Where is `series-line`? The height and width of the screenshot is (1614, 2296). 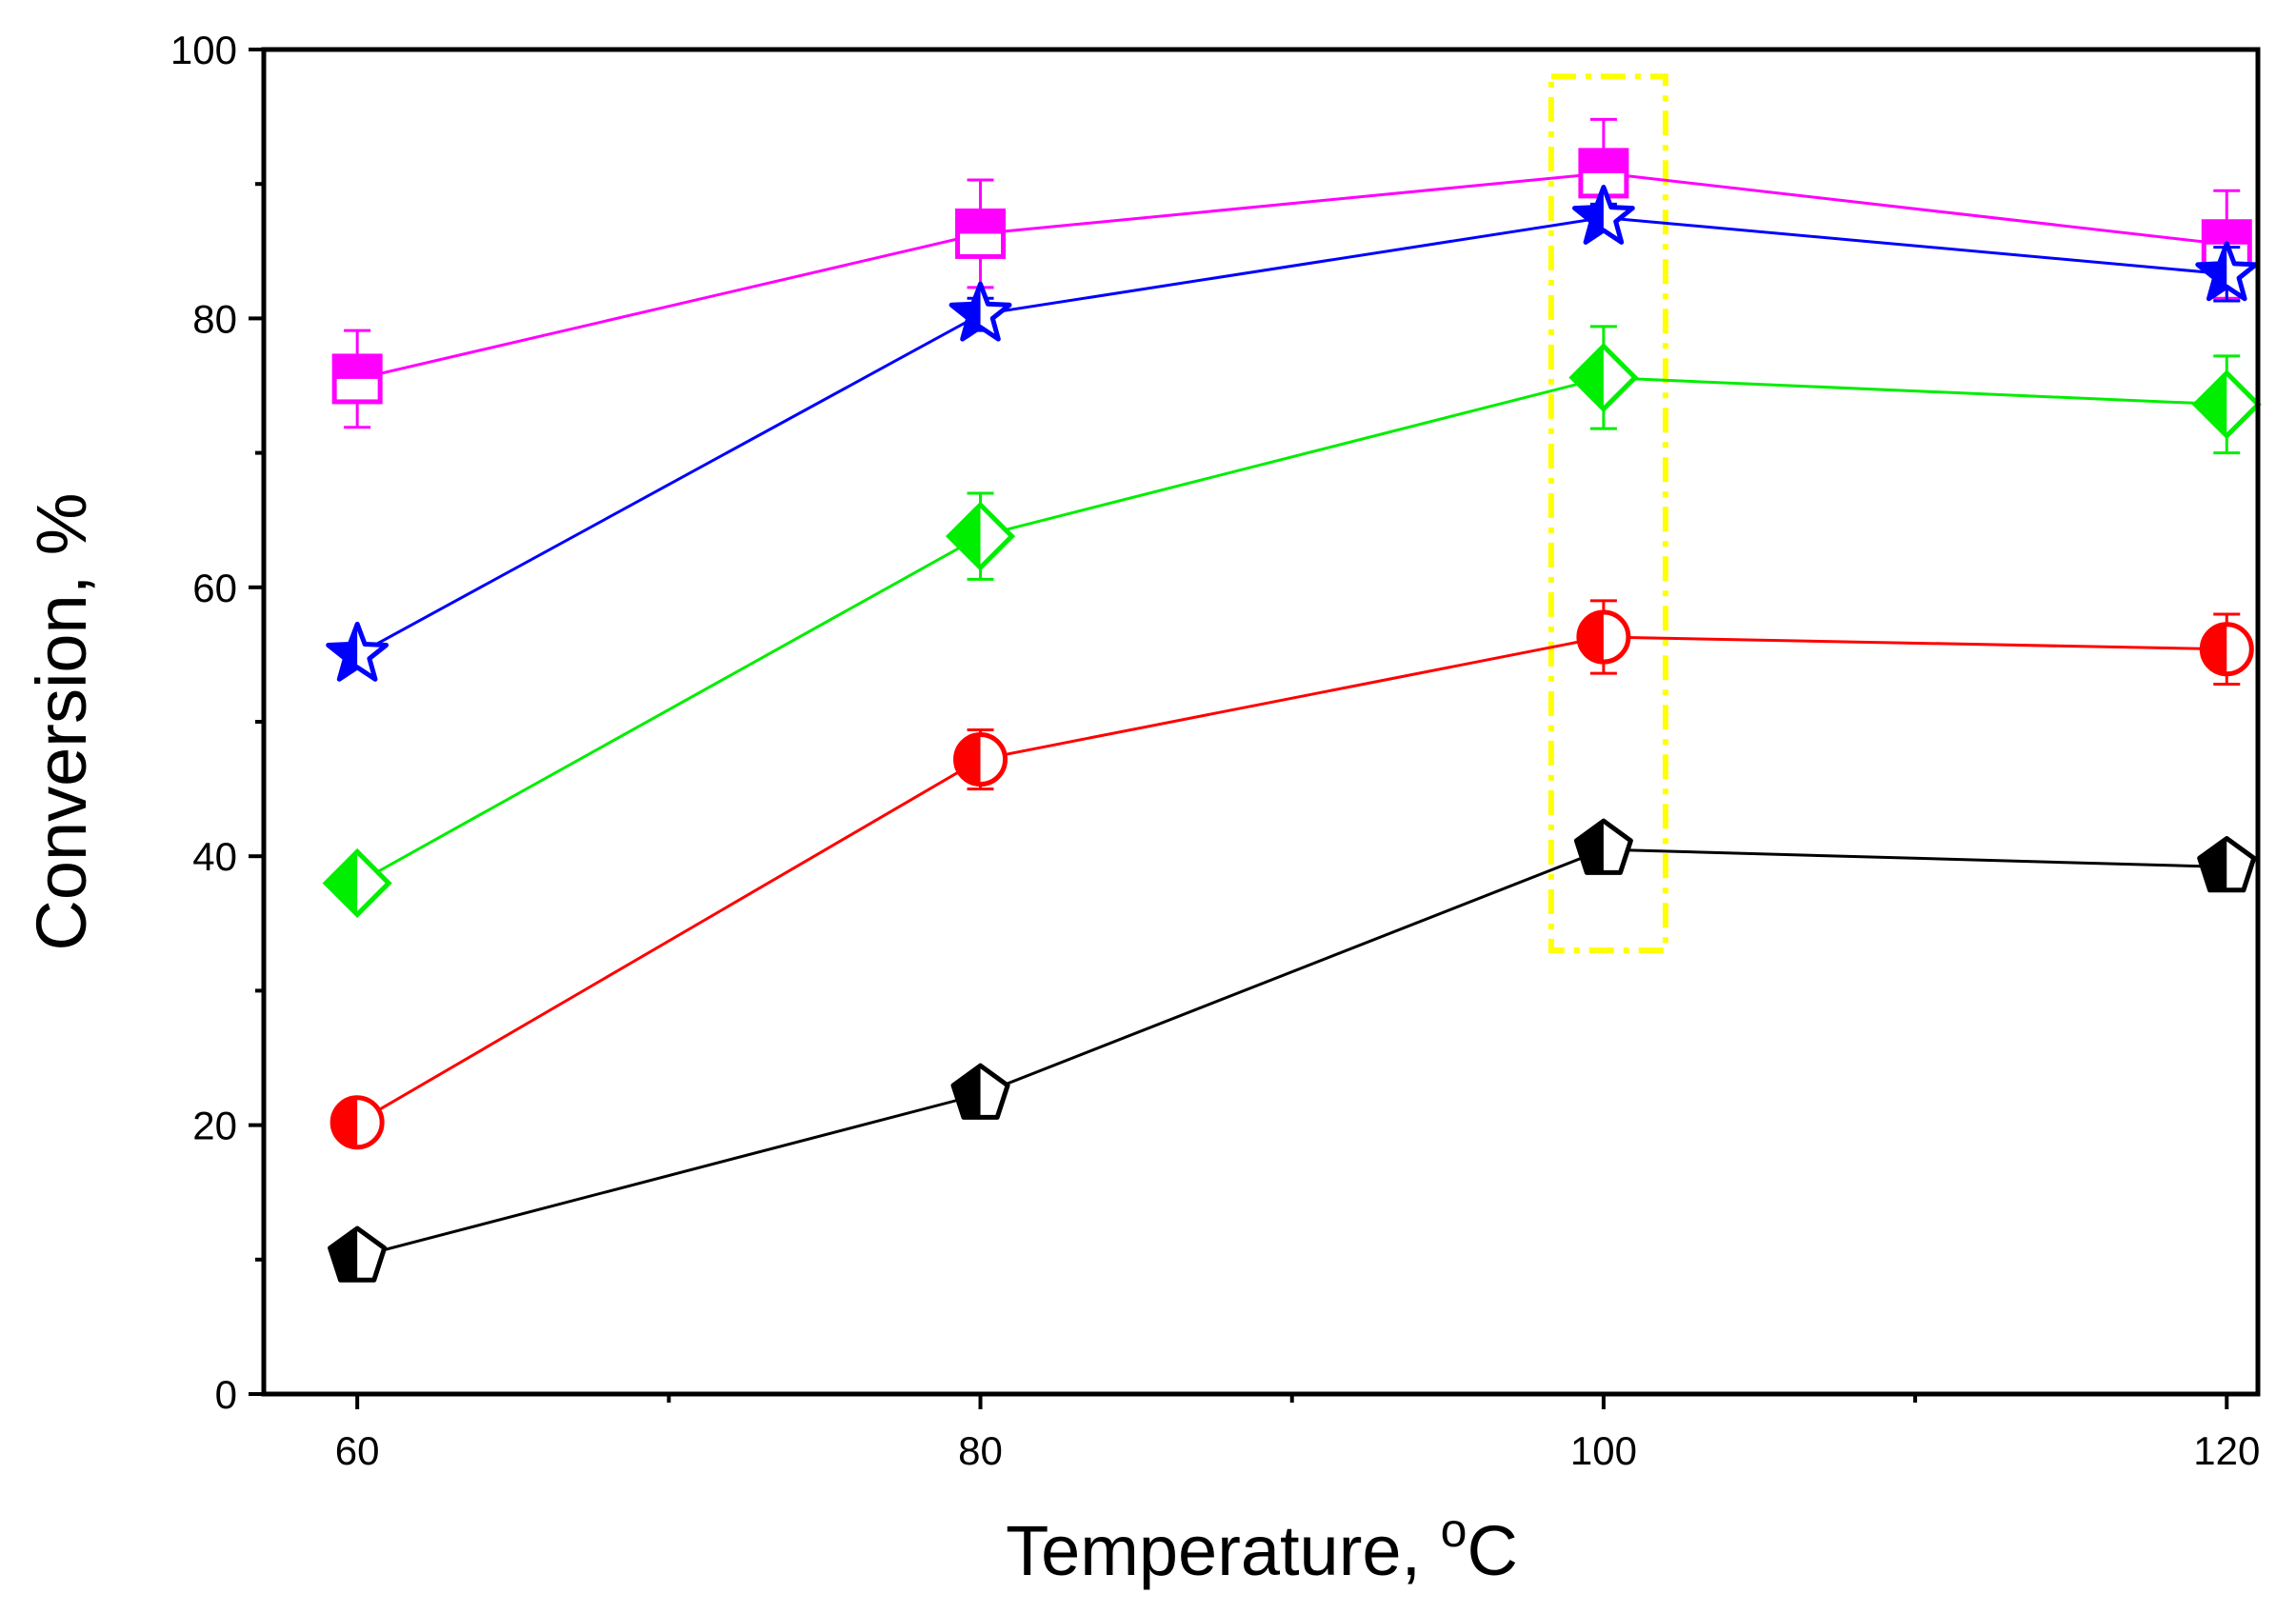 series-line is located at coordinates (1291, 276).